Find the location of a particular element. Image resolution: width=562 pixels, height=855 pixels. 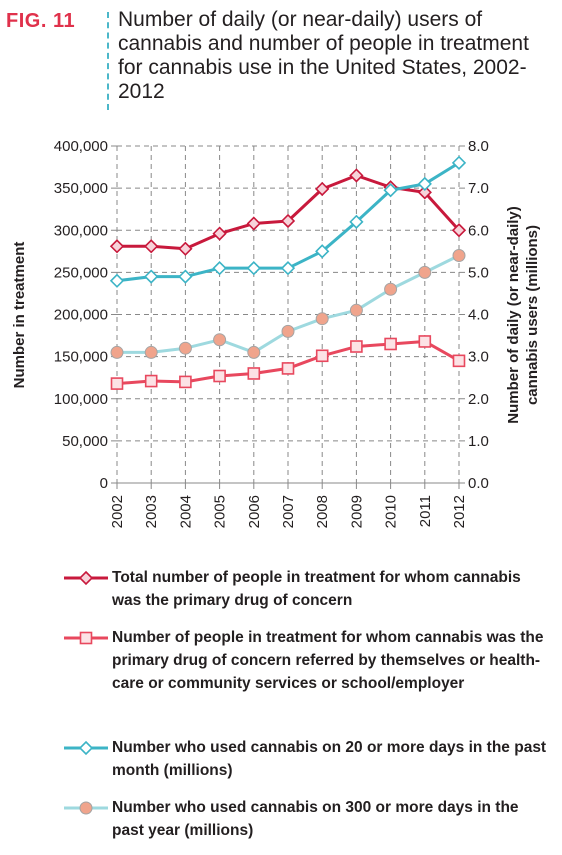

y2-axis-title-line: Number of daily (or near-daily) is located at coordinates (513, 315).